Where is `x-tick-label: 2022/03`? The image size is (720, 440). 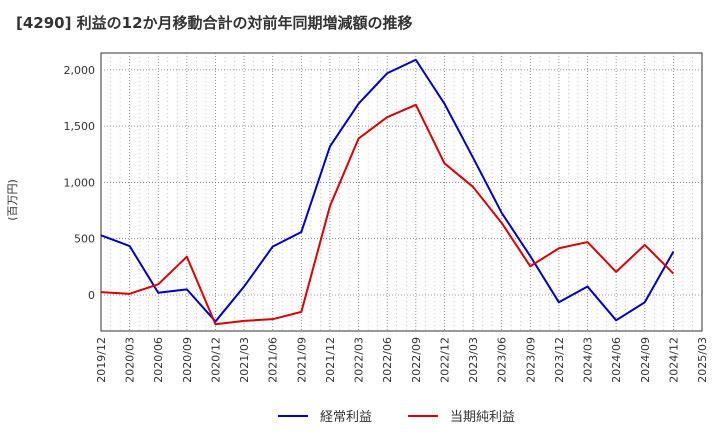 x-tick-label: 2022/03 is located at coordinates (359, 360).